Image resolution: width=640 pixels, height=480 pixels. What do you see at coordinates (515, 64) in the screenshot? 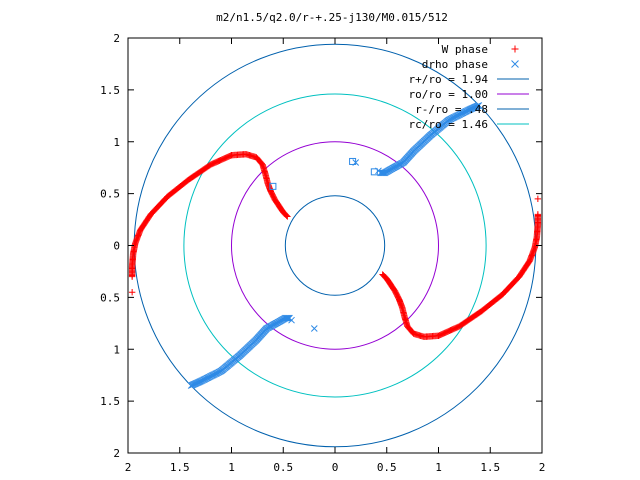
I see `legend-cross-marker` at bounding box center [515, 64].